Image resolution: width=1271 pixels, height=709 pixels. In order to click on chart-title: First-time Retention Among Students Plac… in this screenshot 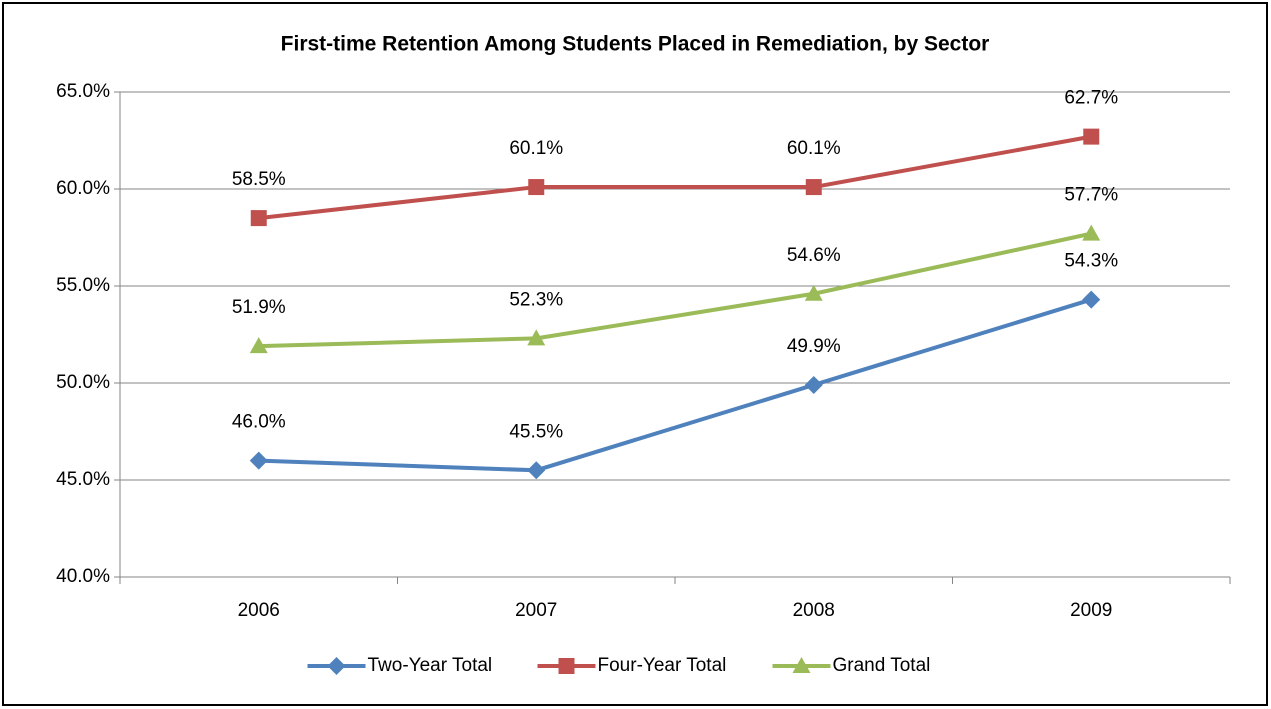, I will do `click(635, 44)`.